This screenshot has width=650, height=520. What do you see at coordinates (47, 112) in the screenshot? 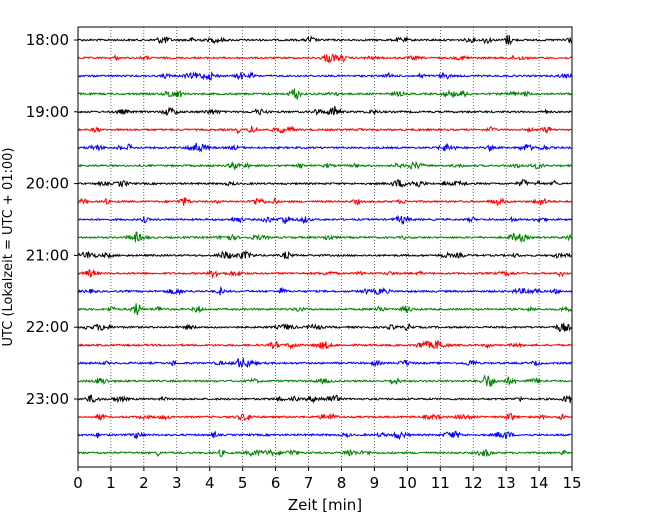
I see `y-tick-label: 19:00` at bounding box center [47, 112].